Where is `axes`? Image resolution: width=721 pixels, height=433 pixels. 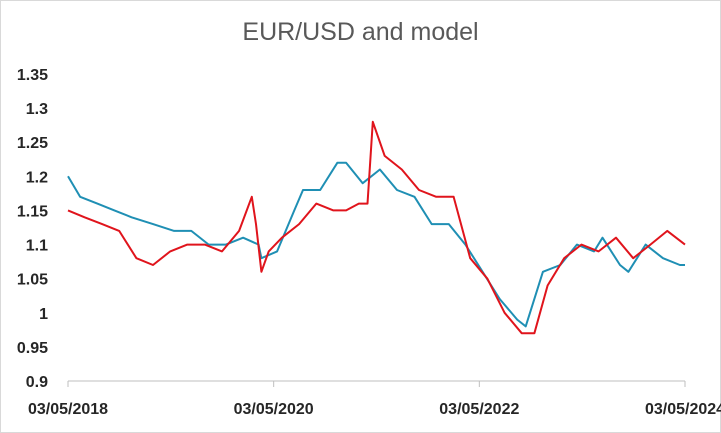
axes is located at coordinates (376, 383).